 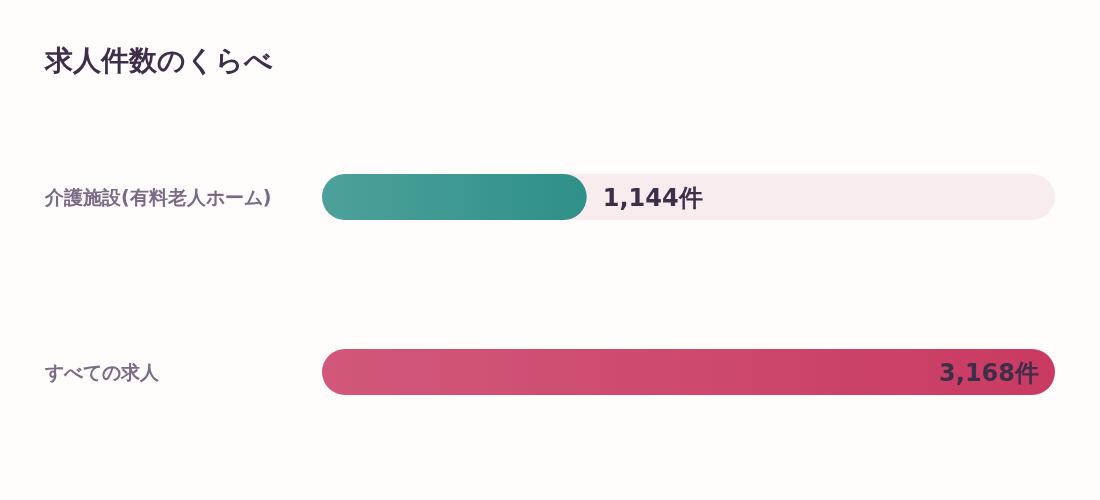 What do you see at coordinates (158, 60) in the screenshot?
I see `chart-title: 求人件数のくらべ` at bounding box center [158, 60].